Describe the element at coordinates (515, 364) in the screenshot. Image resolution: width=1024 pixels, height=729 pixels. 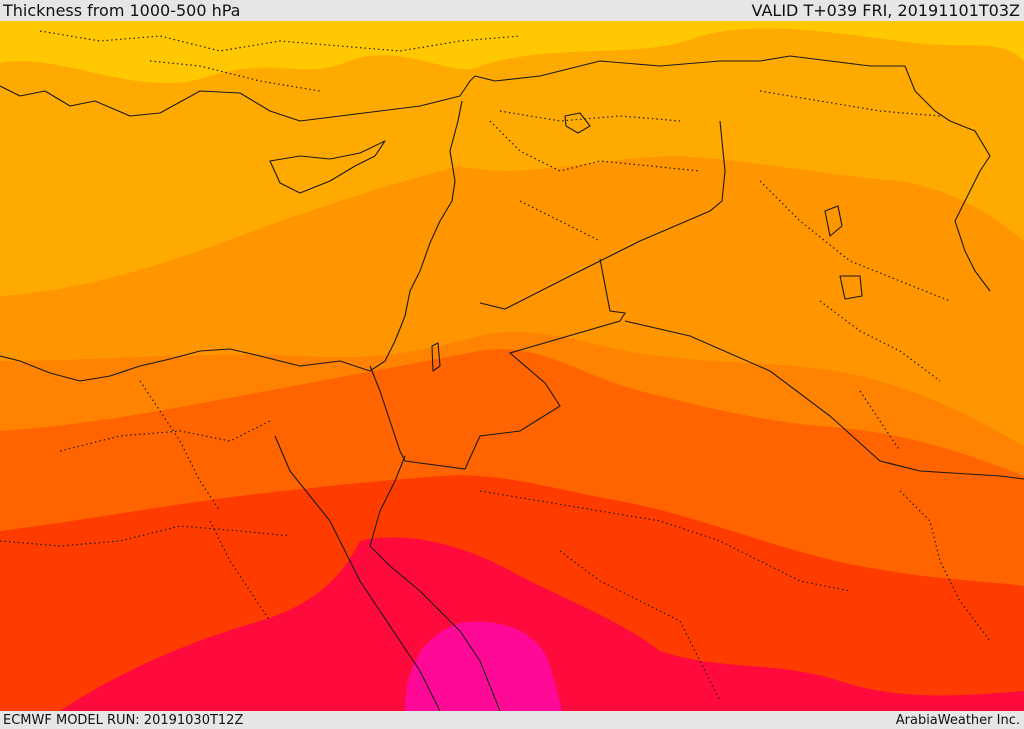
I see `jordan-border` at that location.